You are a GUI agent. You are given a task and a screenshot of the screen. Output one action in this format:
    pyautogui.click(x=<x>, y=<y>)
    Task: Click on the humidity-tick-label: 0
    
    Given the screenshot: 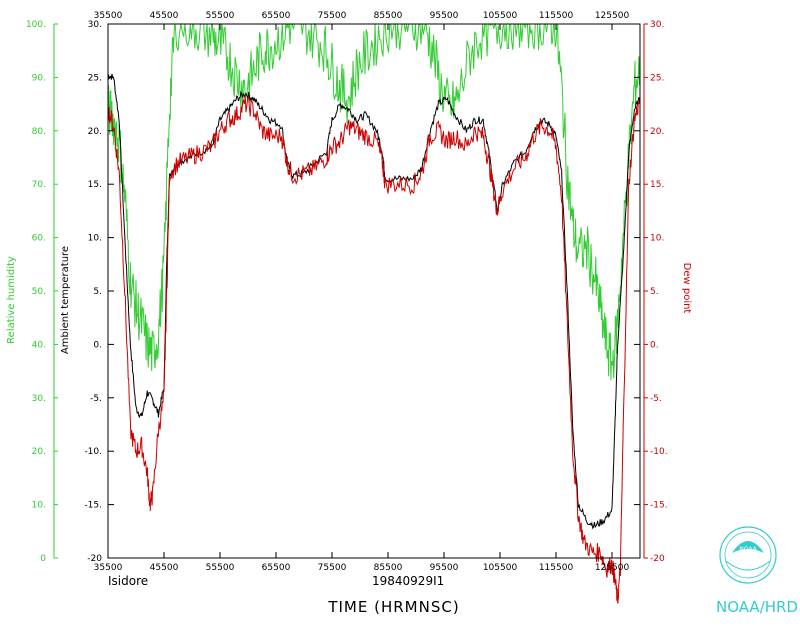 What is the action you would take?
    pyautogui.click(x=43, y=559)
    